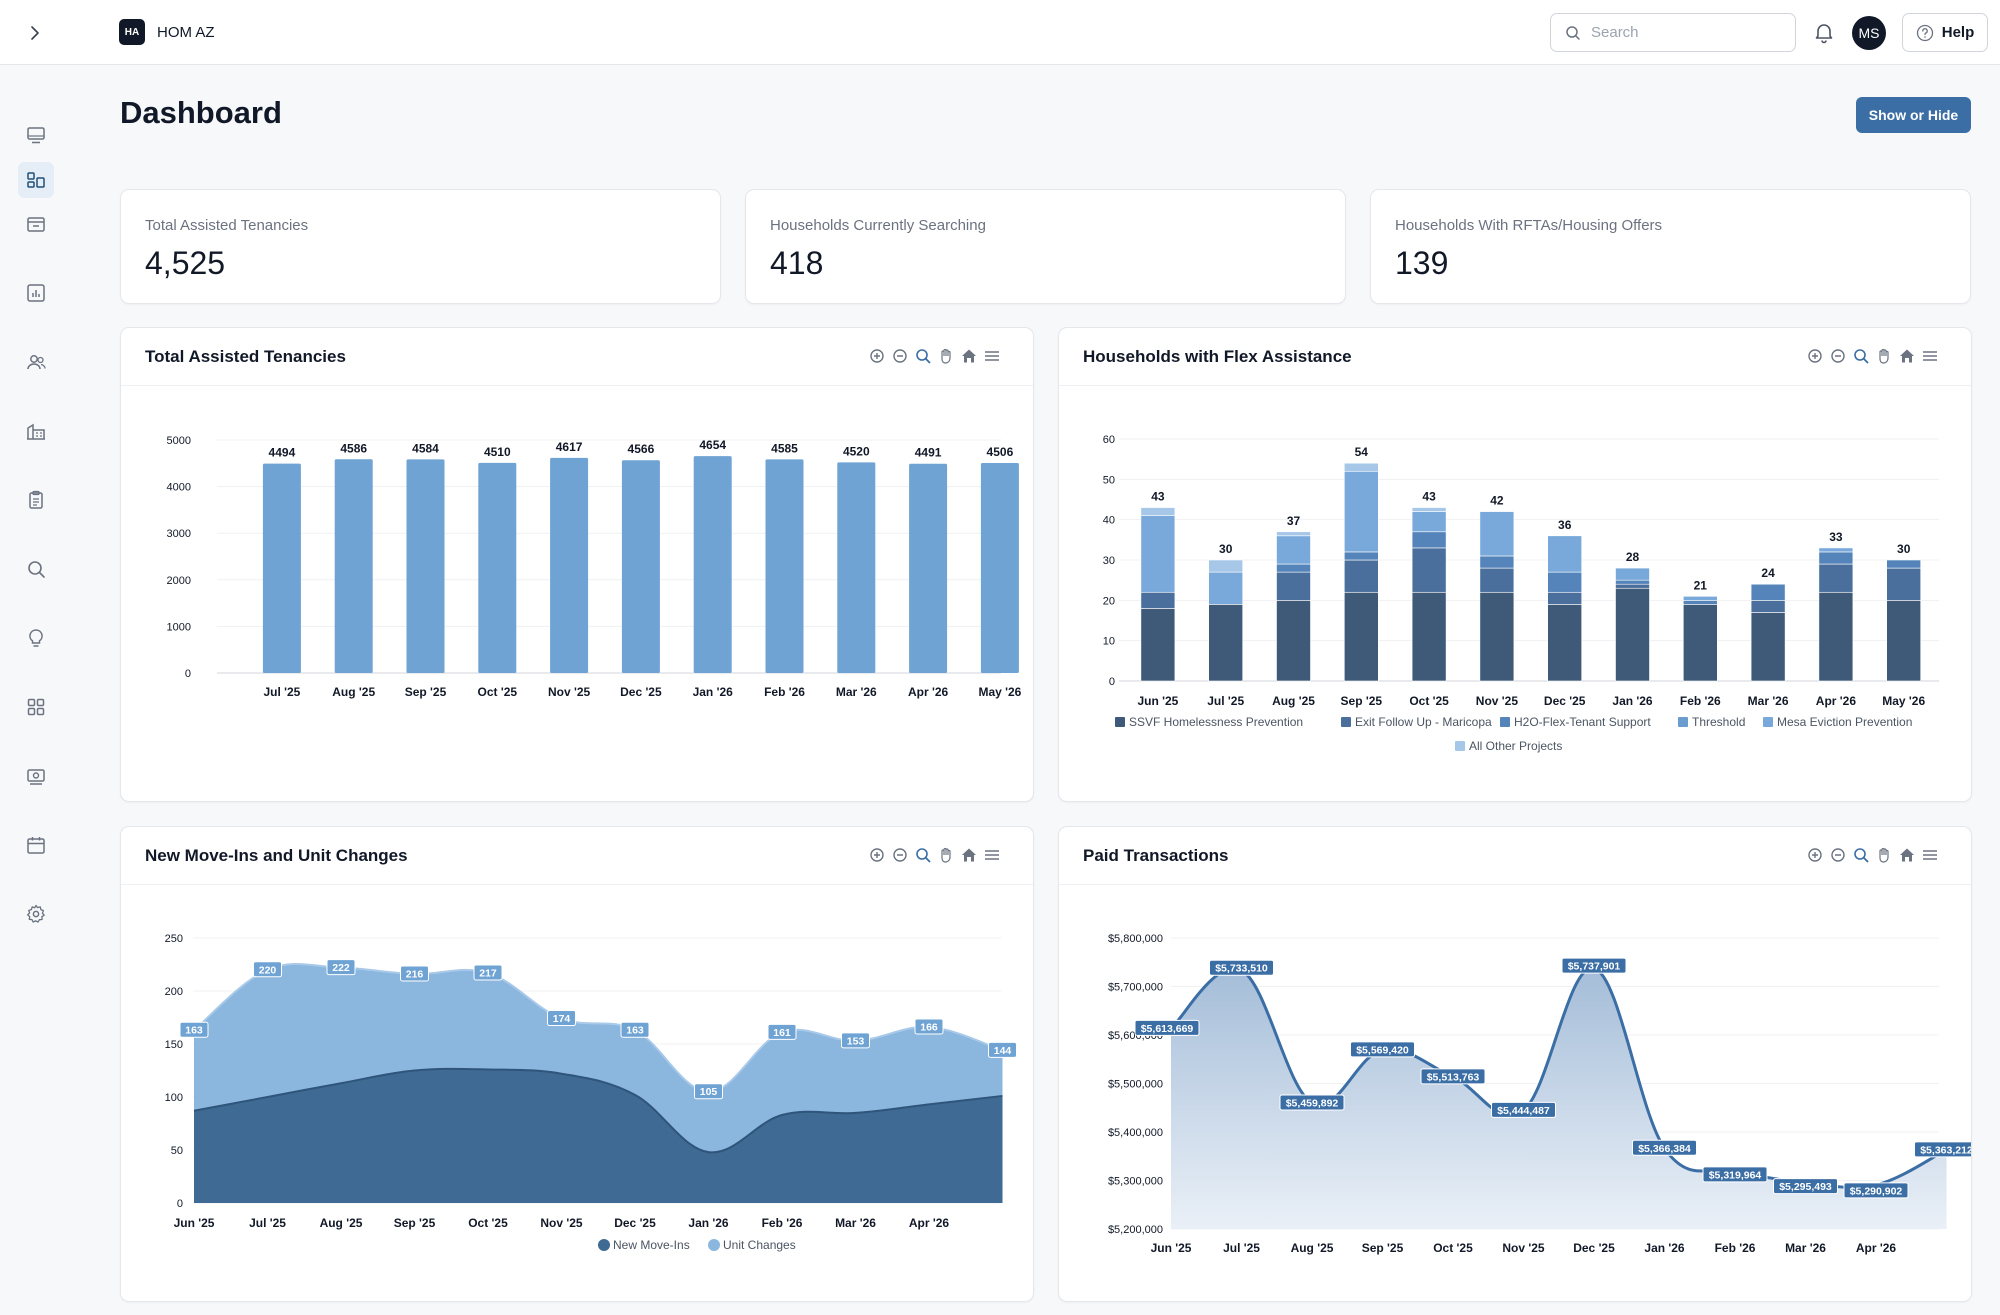 This screenshot has width=2000, height=1315. What do you see at coordinates (1362, 452) in the screenshot?
I see `bar-total-label: 54` at bounding box center [1362, 452].